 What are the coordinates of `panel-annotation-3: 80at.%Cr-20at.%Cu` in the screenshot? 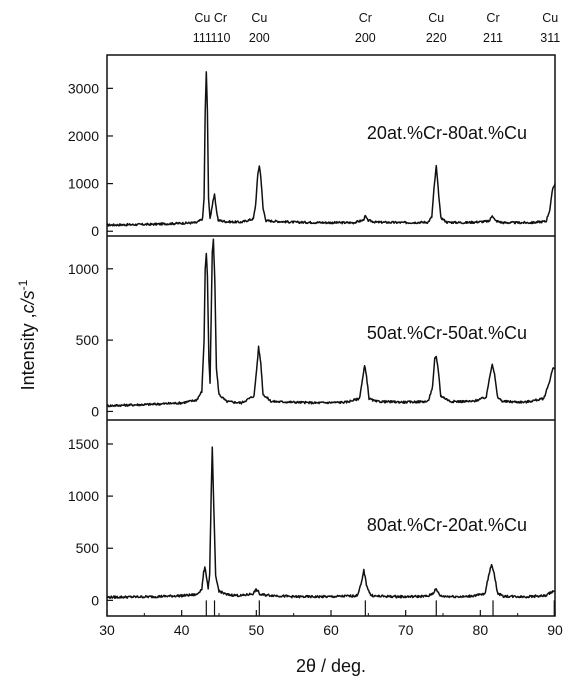 It's located at (447, 525).